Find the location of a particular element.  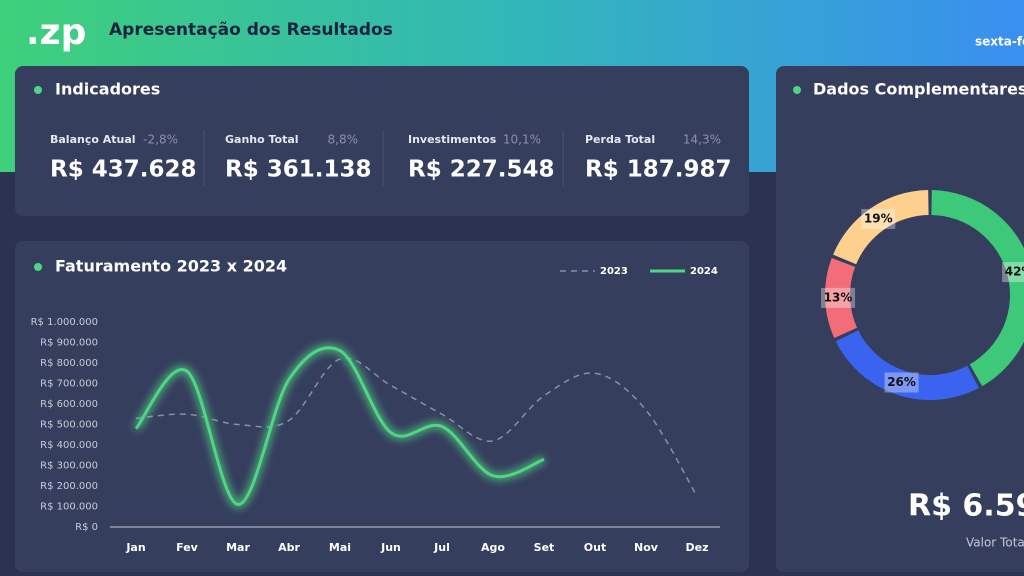

data-label: 13% is located at coordinates (838, 297).